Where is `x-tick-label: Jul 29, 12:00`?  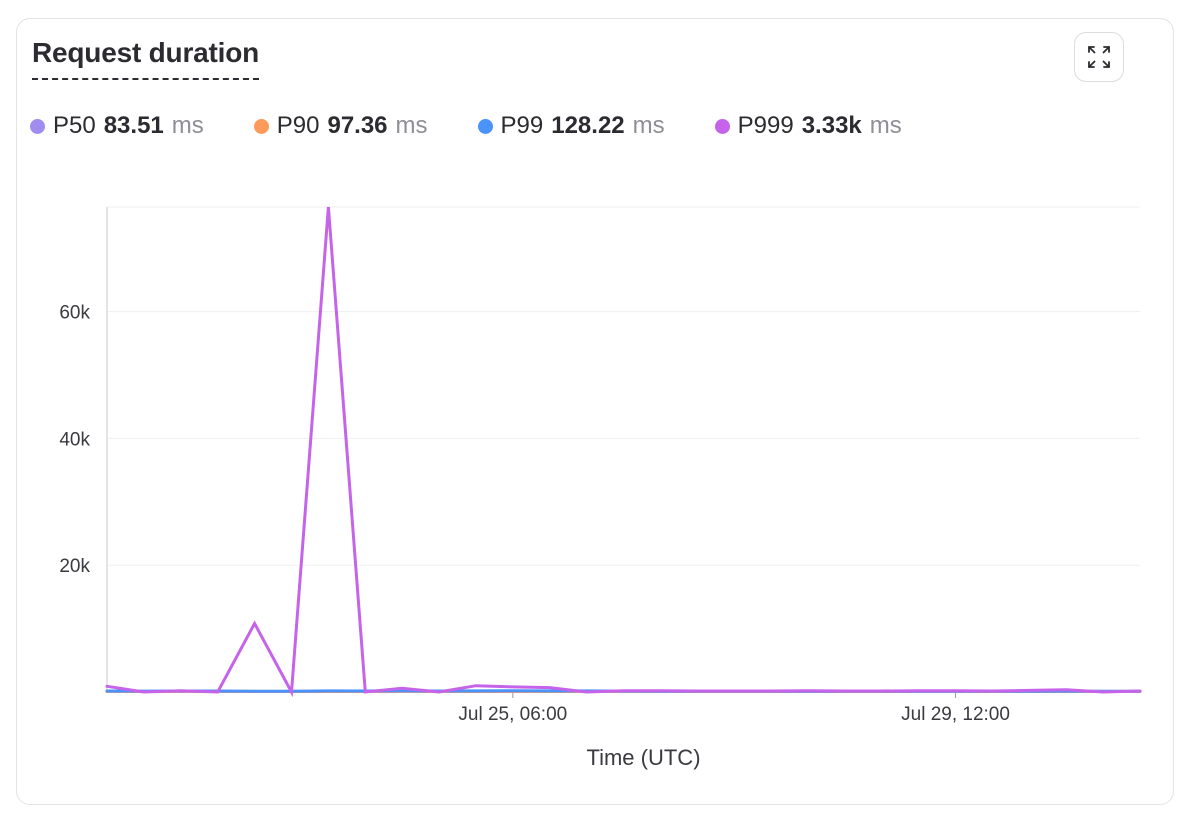 x-tick-label: Jul 29, 12:00 is located at coordinates (955, 714).